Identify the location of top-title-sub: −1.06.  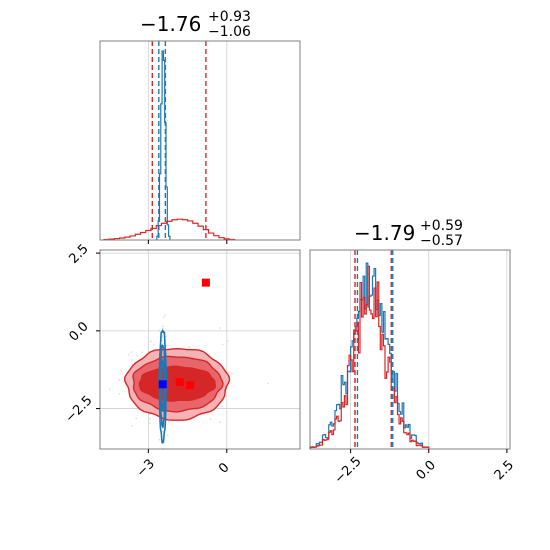
(229, 32).